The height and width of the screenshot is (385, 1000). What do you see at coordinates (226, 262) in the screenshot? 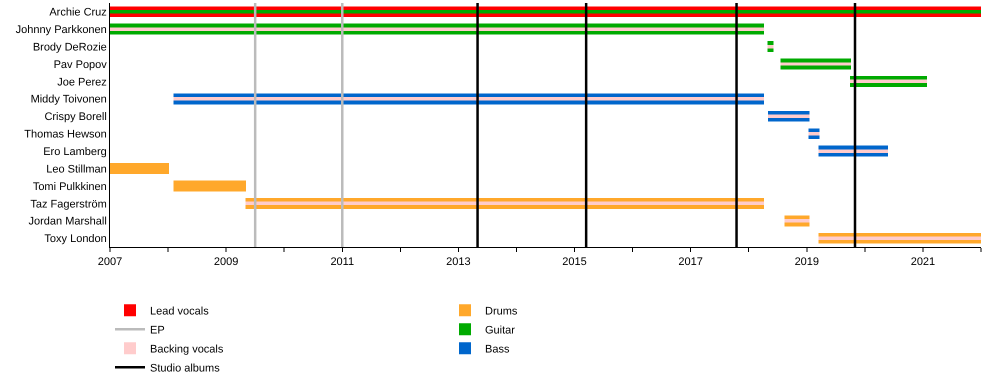
I see `x-tick-label: 2009` at bounding box center [226, 262].